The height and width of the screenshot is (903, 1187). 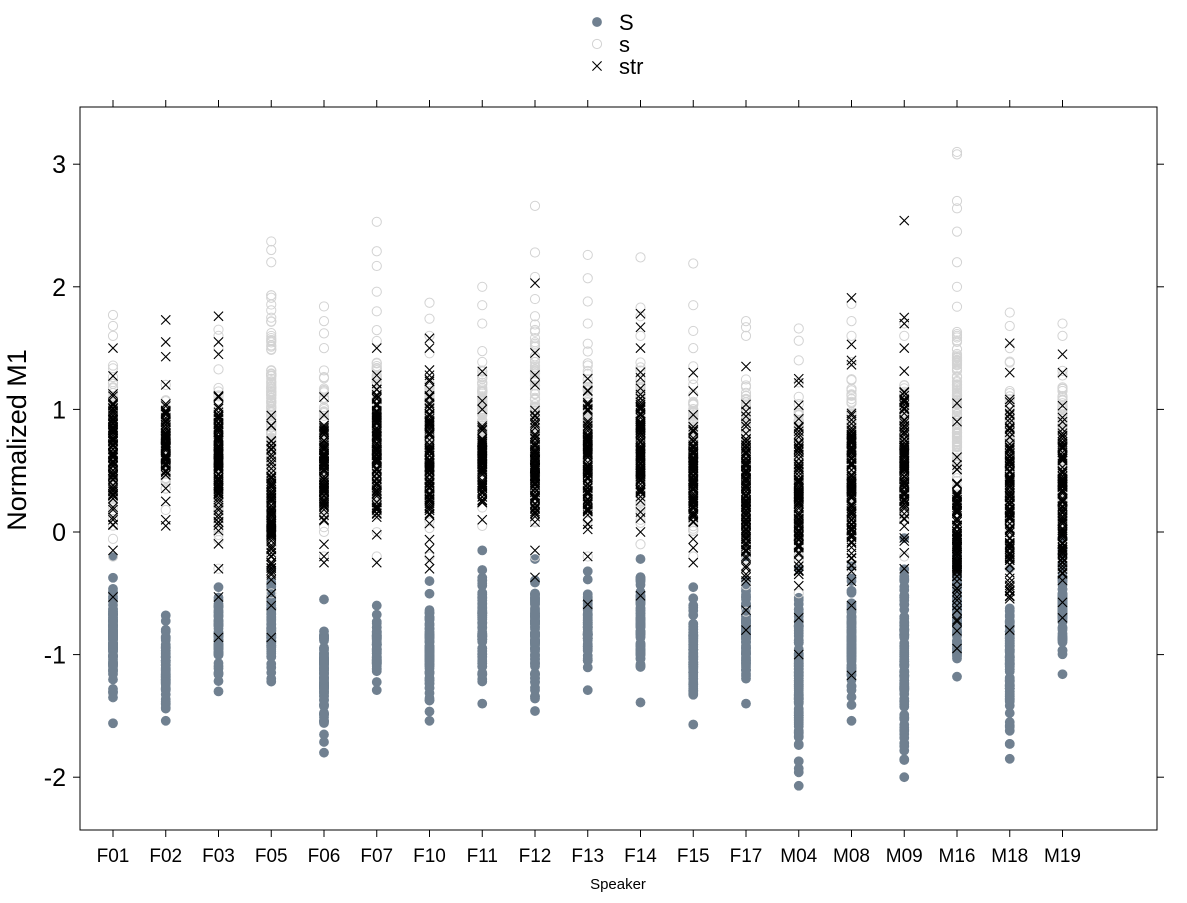 I want to click on legend-label: s, so click(x=624, y=44).